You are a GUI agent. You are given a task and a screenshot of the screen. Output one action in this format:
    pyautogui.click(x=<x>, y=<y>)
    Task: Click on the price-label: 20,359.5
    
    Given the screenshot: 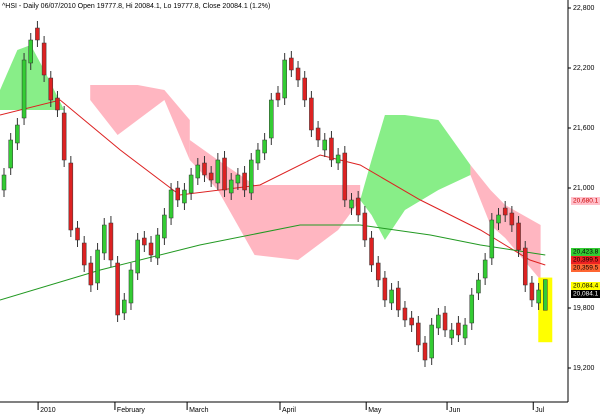 What is the action you would take?
    pyautogui.click(x=586, y=268)
    